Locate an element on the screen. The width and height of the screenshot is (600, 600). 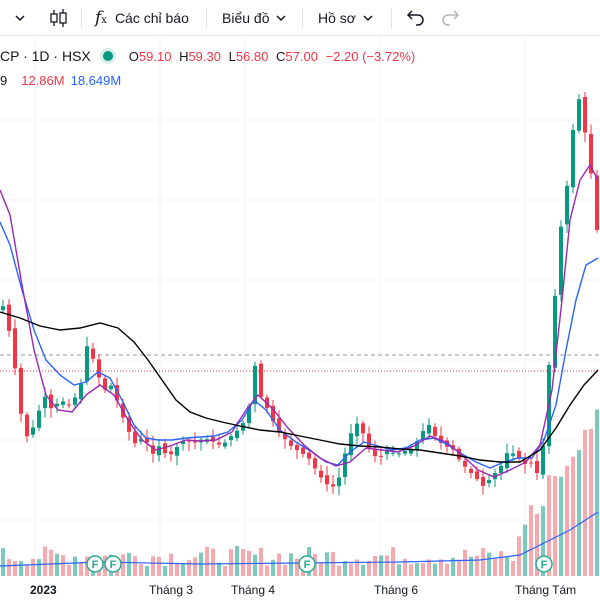
volume-ma-line is located at coordinates (299, 539).